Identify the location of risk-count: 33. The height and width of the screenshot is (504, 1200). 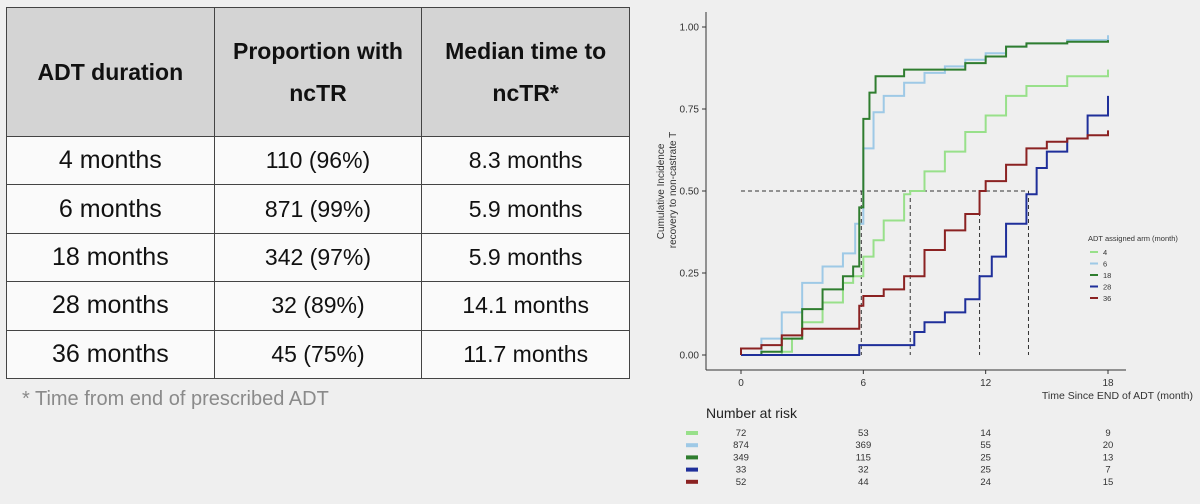
(741, 470).